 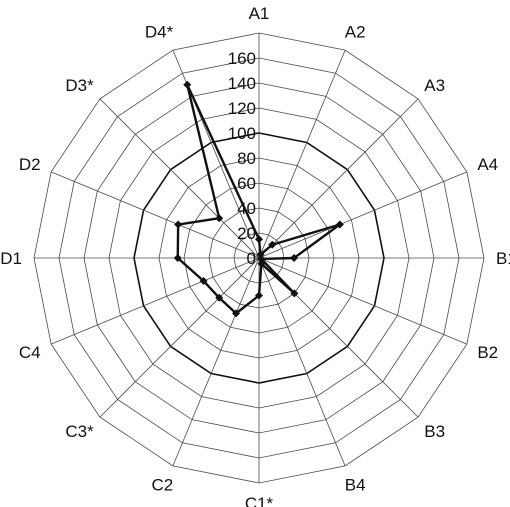 I want to click on r-tick-label-60: 60, so click(x=246, y=183).